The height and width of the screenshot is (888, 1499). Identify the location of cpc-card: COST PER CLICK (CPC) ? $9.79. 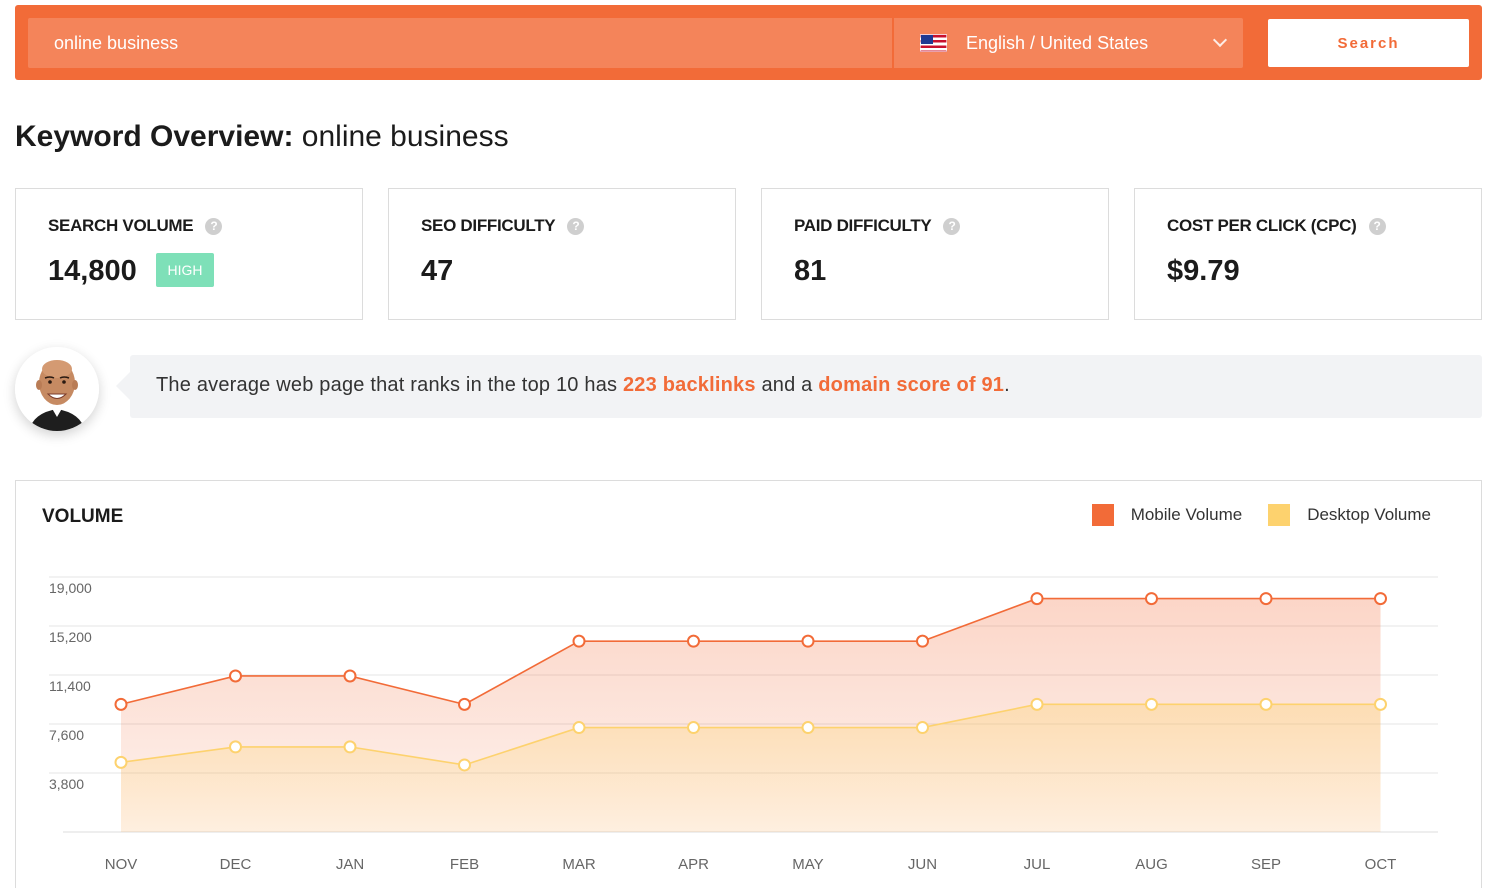
(1308, 254).